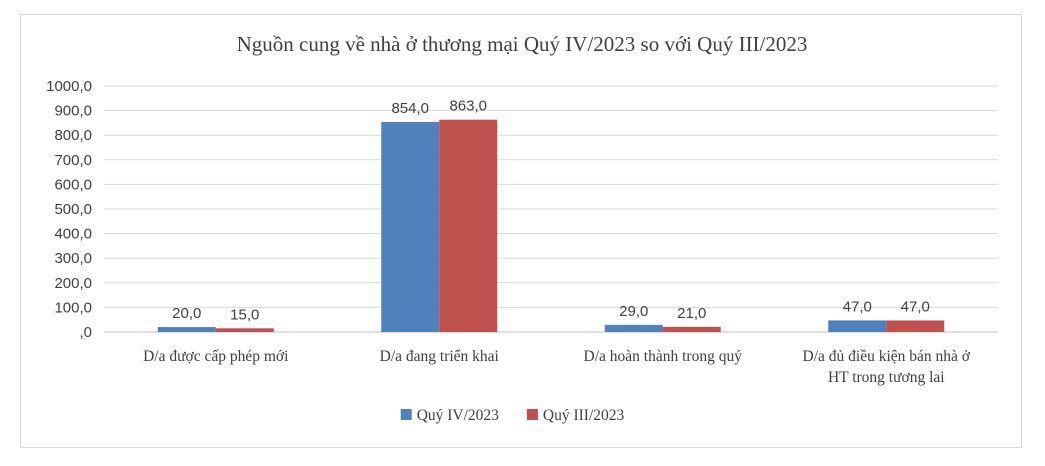 This screenshot has width=1045, height=466. Describe the element at coordinates (186, 313) in the screenshot. I see `data-label: 20,0` at that location.